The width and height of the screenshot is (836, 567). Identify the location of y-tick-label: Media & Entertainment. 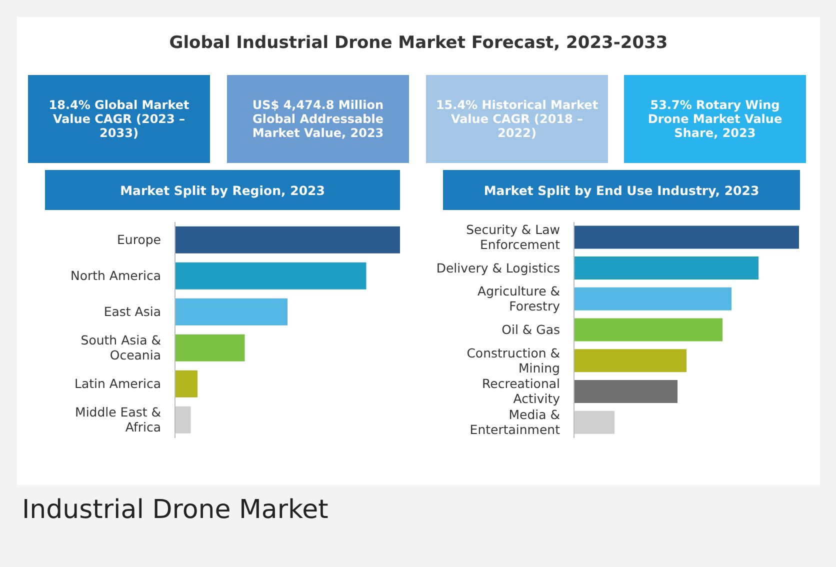
(515, 422).